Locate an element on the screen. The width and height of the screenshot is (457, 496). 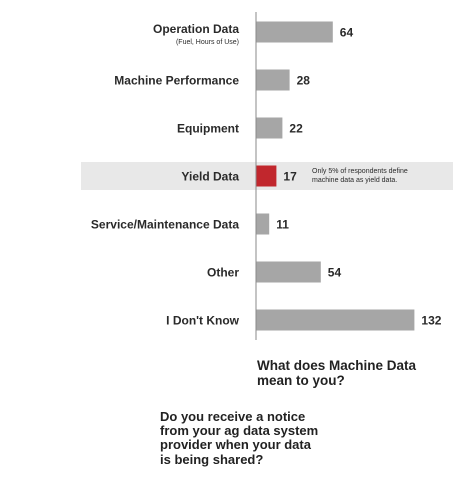
followup-question-line: is being shared? is located at coordinates (212, 459).